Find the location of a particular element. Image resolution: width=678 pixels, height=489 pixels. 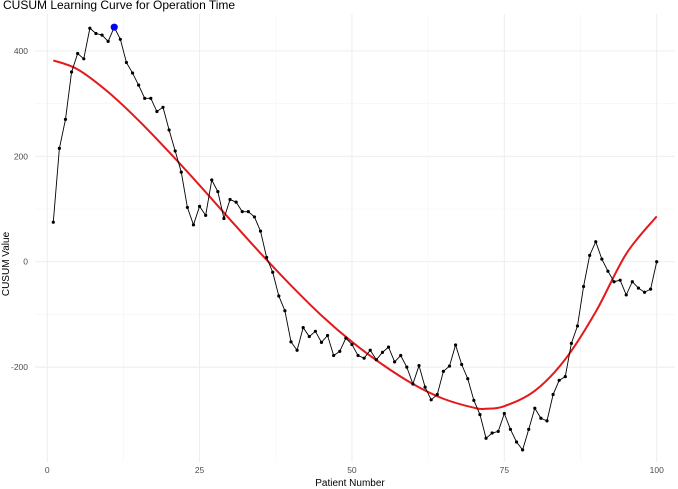

y-axis-label: CUSUM Value is located at coordinates (6, 263).